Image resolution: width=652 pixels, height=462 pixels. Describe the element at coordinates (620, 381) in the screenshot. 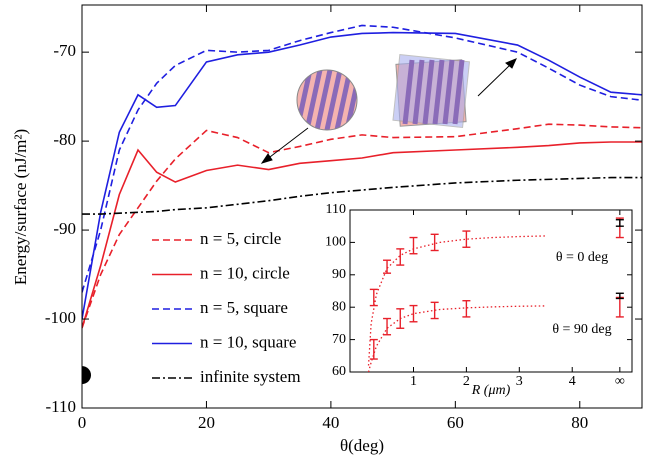

I see `inset-x-tick-label: ∞` at that location.